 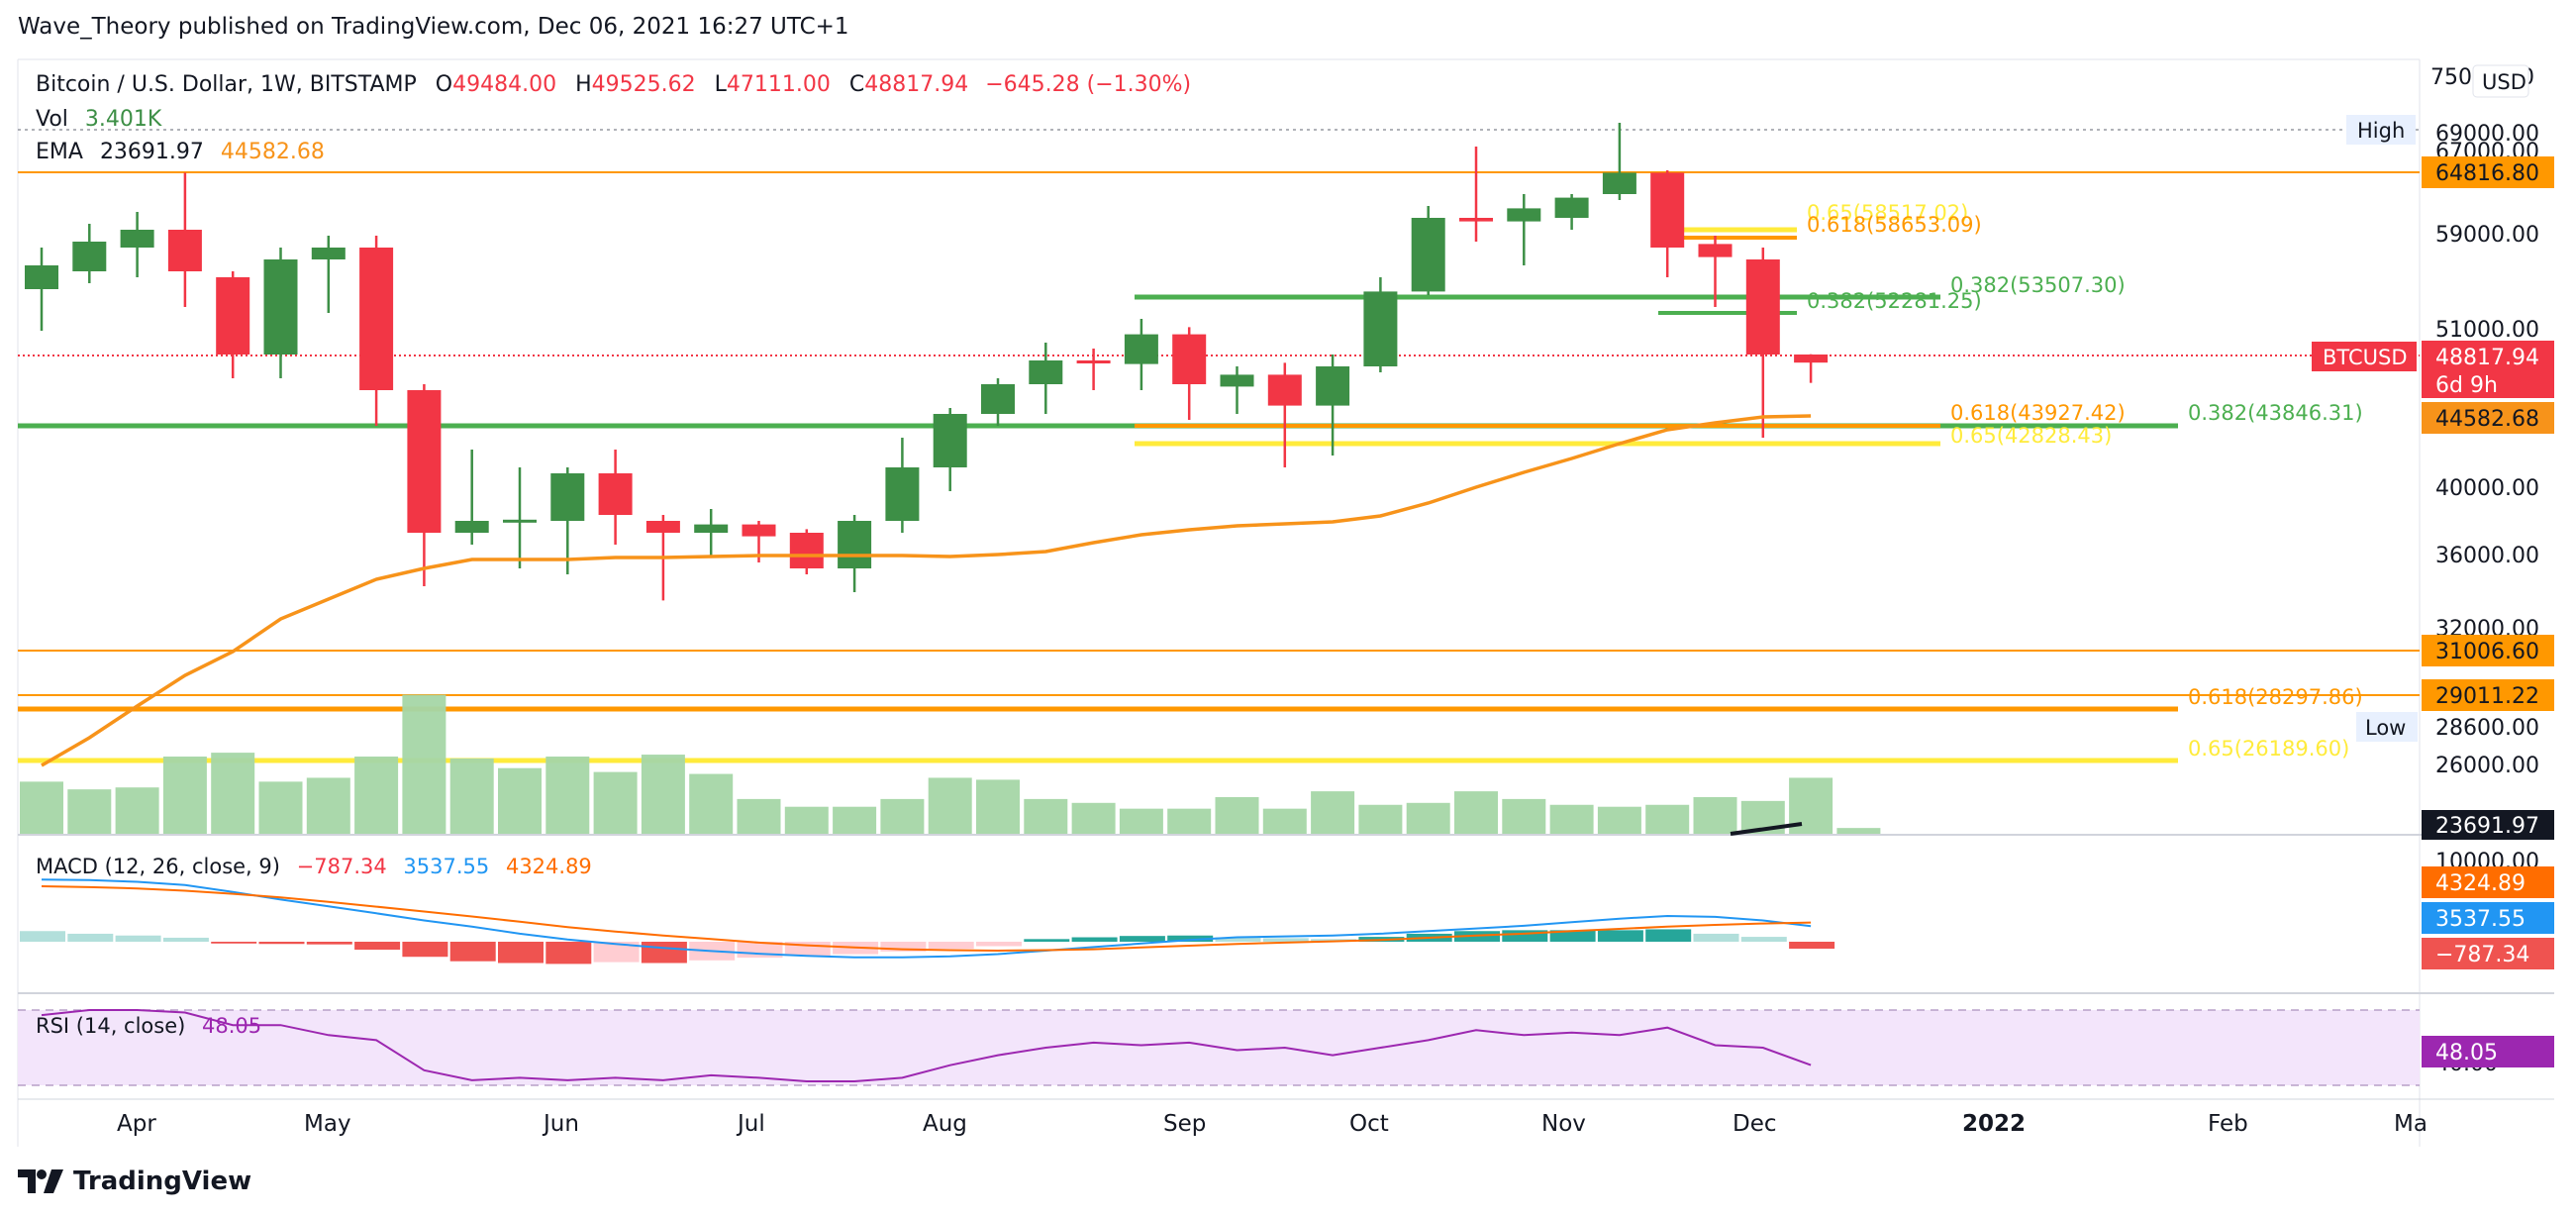 What do you see at coordinates (2504, 82) in the screenshot?
I see `currency-label: USD` at bounding box center [2504, 82].